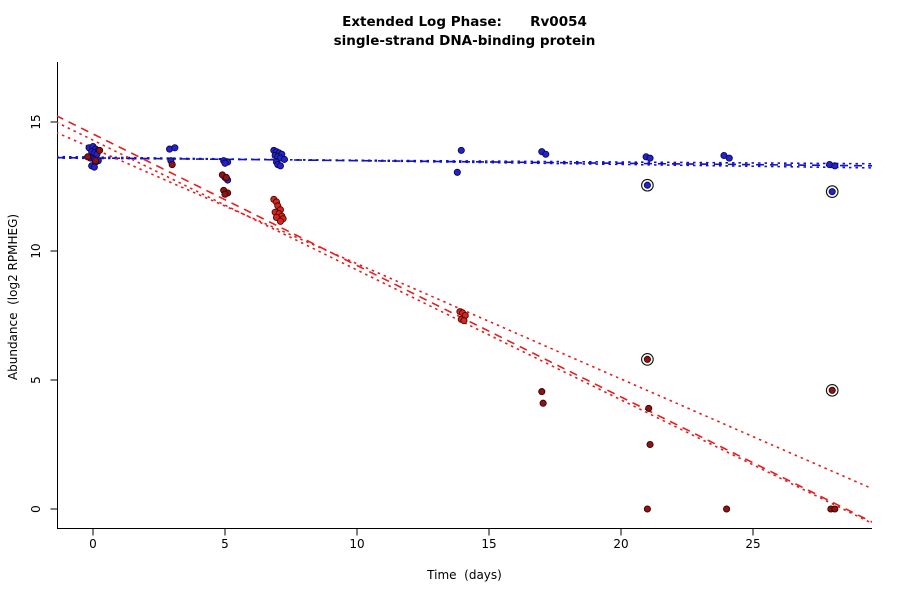  What do you see at coordinates (464, 22) in the screenshot?
I see `chart-title: Extended Log Phase: Rv0054` at bounding box center [464, 22].